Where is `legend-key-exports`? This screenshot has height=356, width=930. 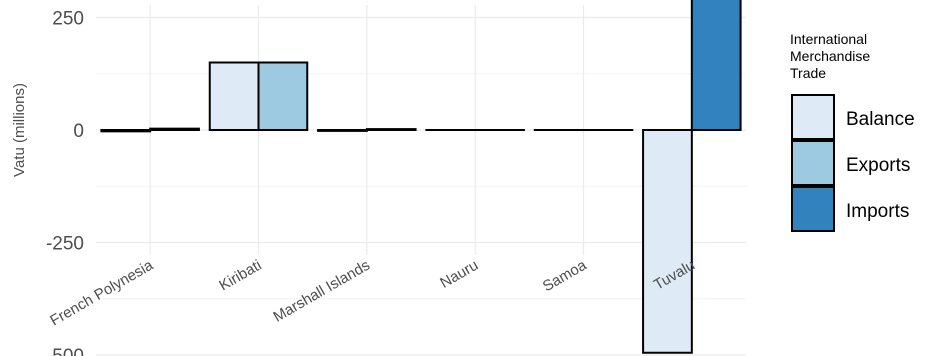 legend-key-exports is located at coordinates (813, 163).